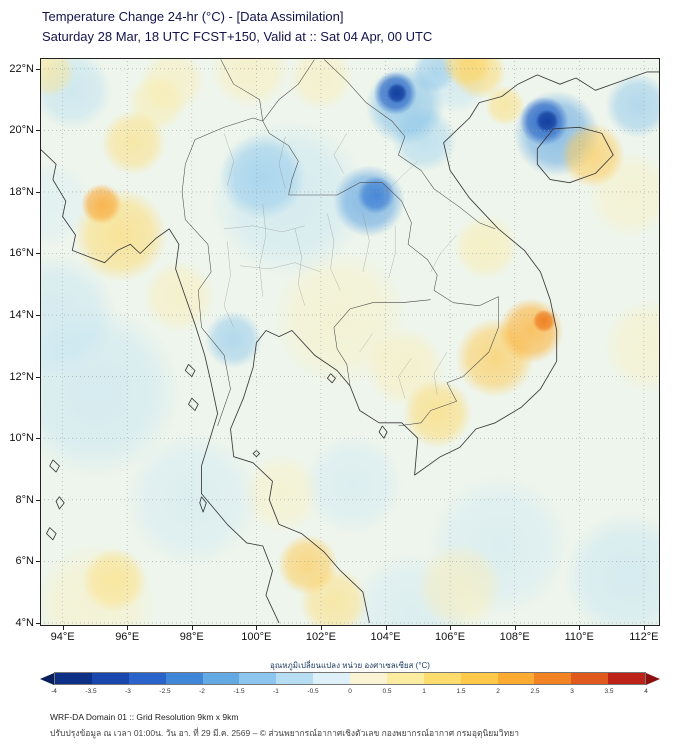 This screenshot has height=756, width=676. What do you see at coordinates (313, 691) in the screenshot?
I see `colorbar-tick-label: -0.5` at bounding box center [313, 691].